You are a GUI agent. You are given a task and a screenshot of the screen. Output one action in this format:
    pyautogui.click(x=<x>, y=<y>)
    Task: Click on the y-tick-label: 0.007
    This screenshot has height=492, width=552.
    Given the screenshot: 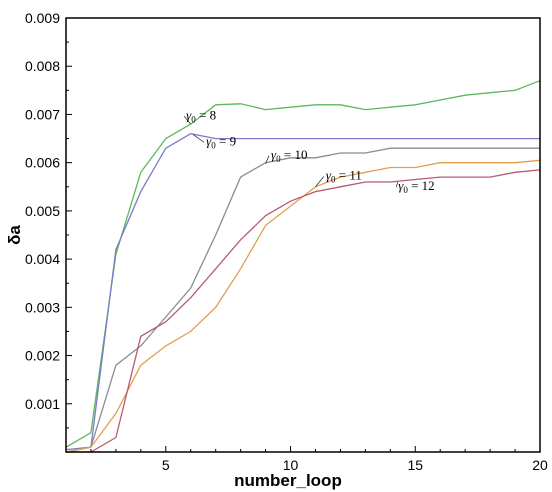 What is the action you would take?
    pyautogui.click(x=42, y=114)
    